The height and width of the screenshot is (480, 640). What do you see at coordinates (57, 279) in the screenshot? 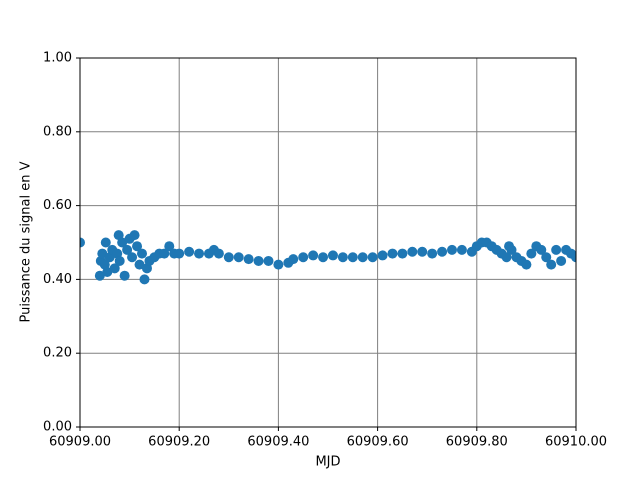
I see `y-tick-label: 0.40` at bounding box center [57, 279].